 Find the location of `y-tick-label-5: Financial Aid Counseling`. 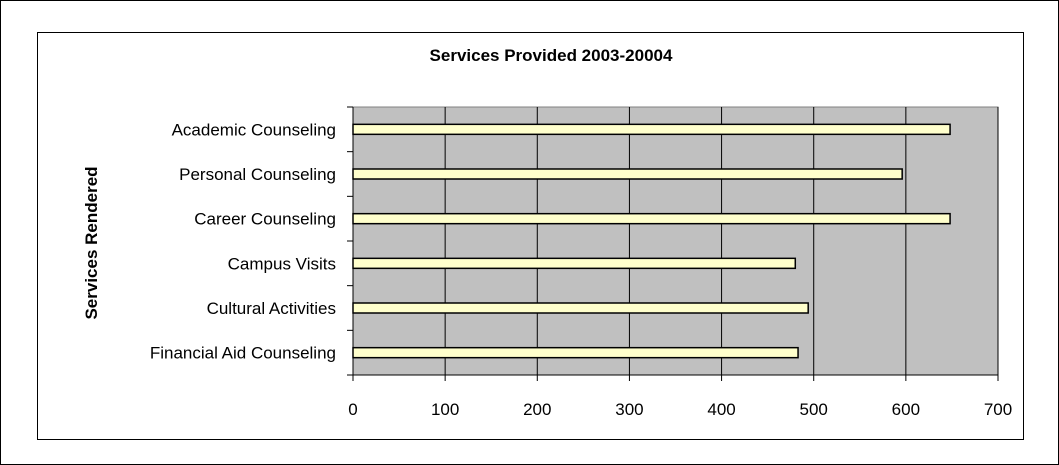

y-tick-label-5: Financial Aid Counseling is located at coordinates (243, 353).